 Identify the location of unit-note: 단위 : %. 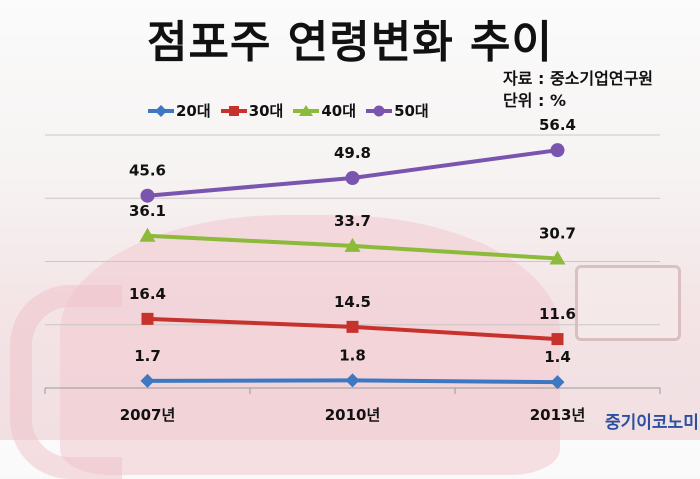
(535, 100).